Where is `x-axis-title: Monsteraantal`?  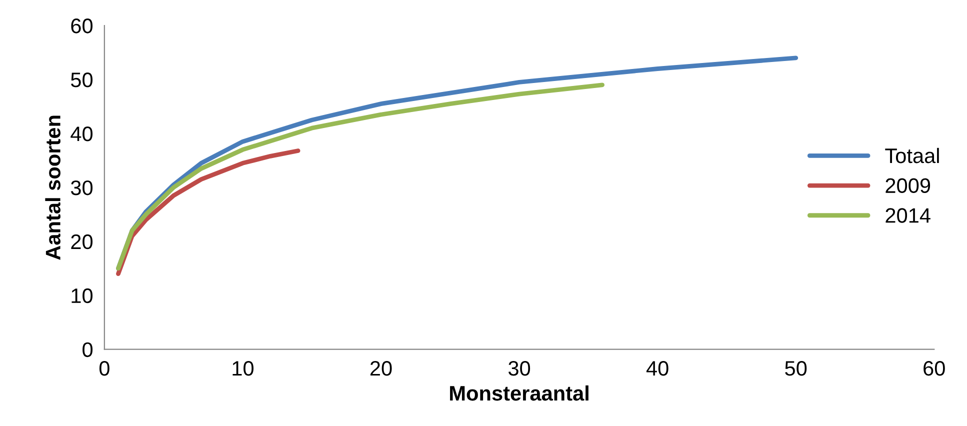
x-axis-title: Monsteraantal is located at coordinates (519, 393).